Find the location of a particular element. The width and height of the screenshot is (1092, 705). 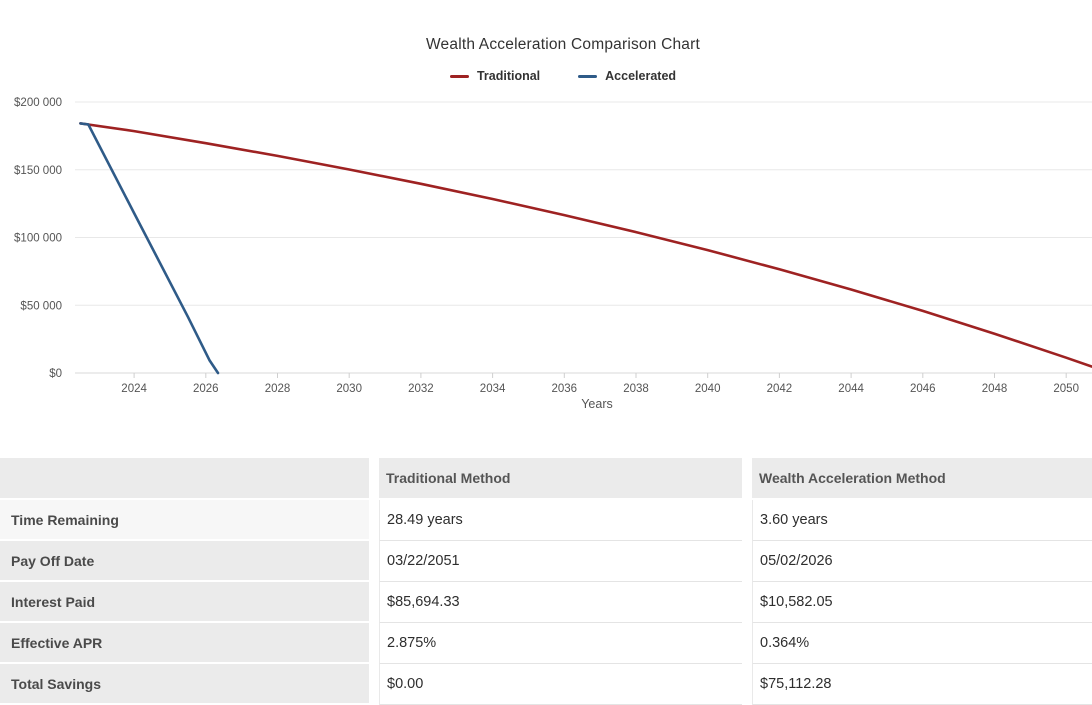

accelerated-effective-apr: 0.364% is located at coordinates (922, 643).